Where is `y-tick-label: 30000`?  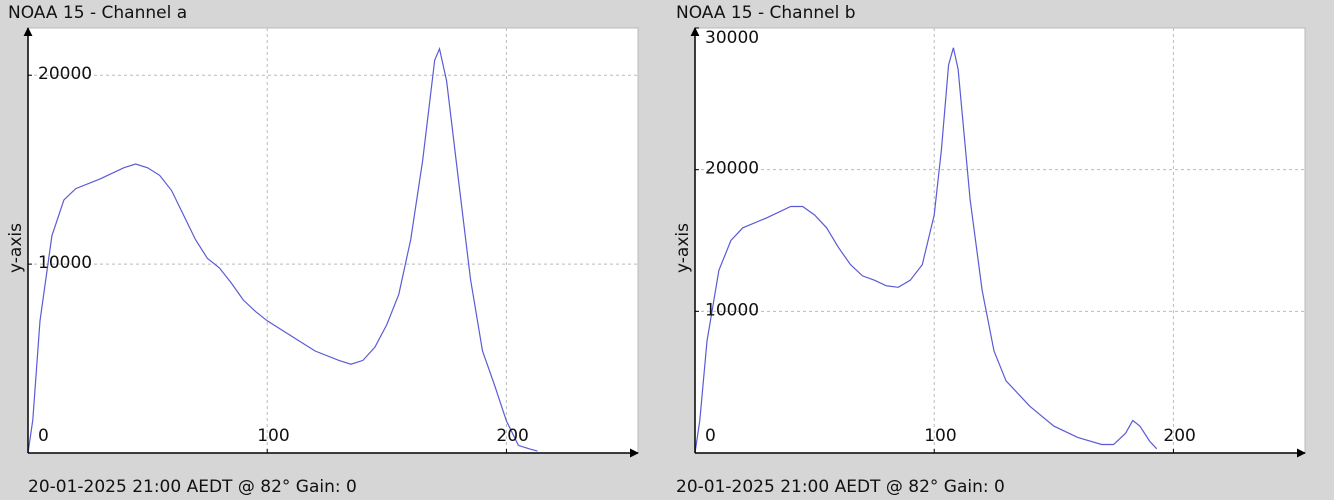
y-tick-label: 30000 is located at coordinates (732, 38).